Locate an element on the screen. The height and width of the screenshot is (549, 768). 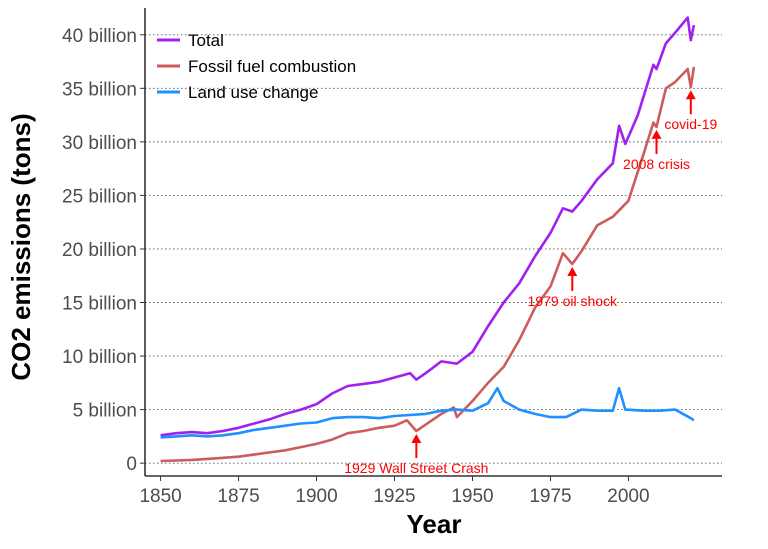
y-tick-label: 35 billion is located at coordinates (99, 89).